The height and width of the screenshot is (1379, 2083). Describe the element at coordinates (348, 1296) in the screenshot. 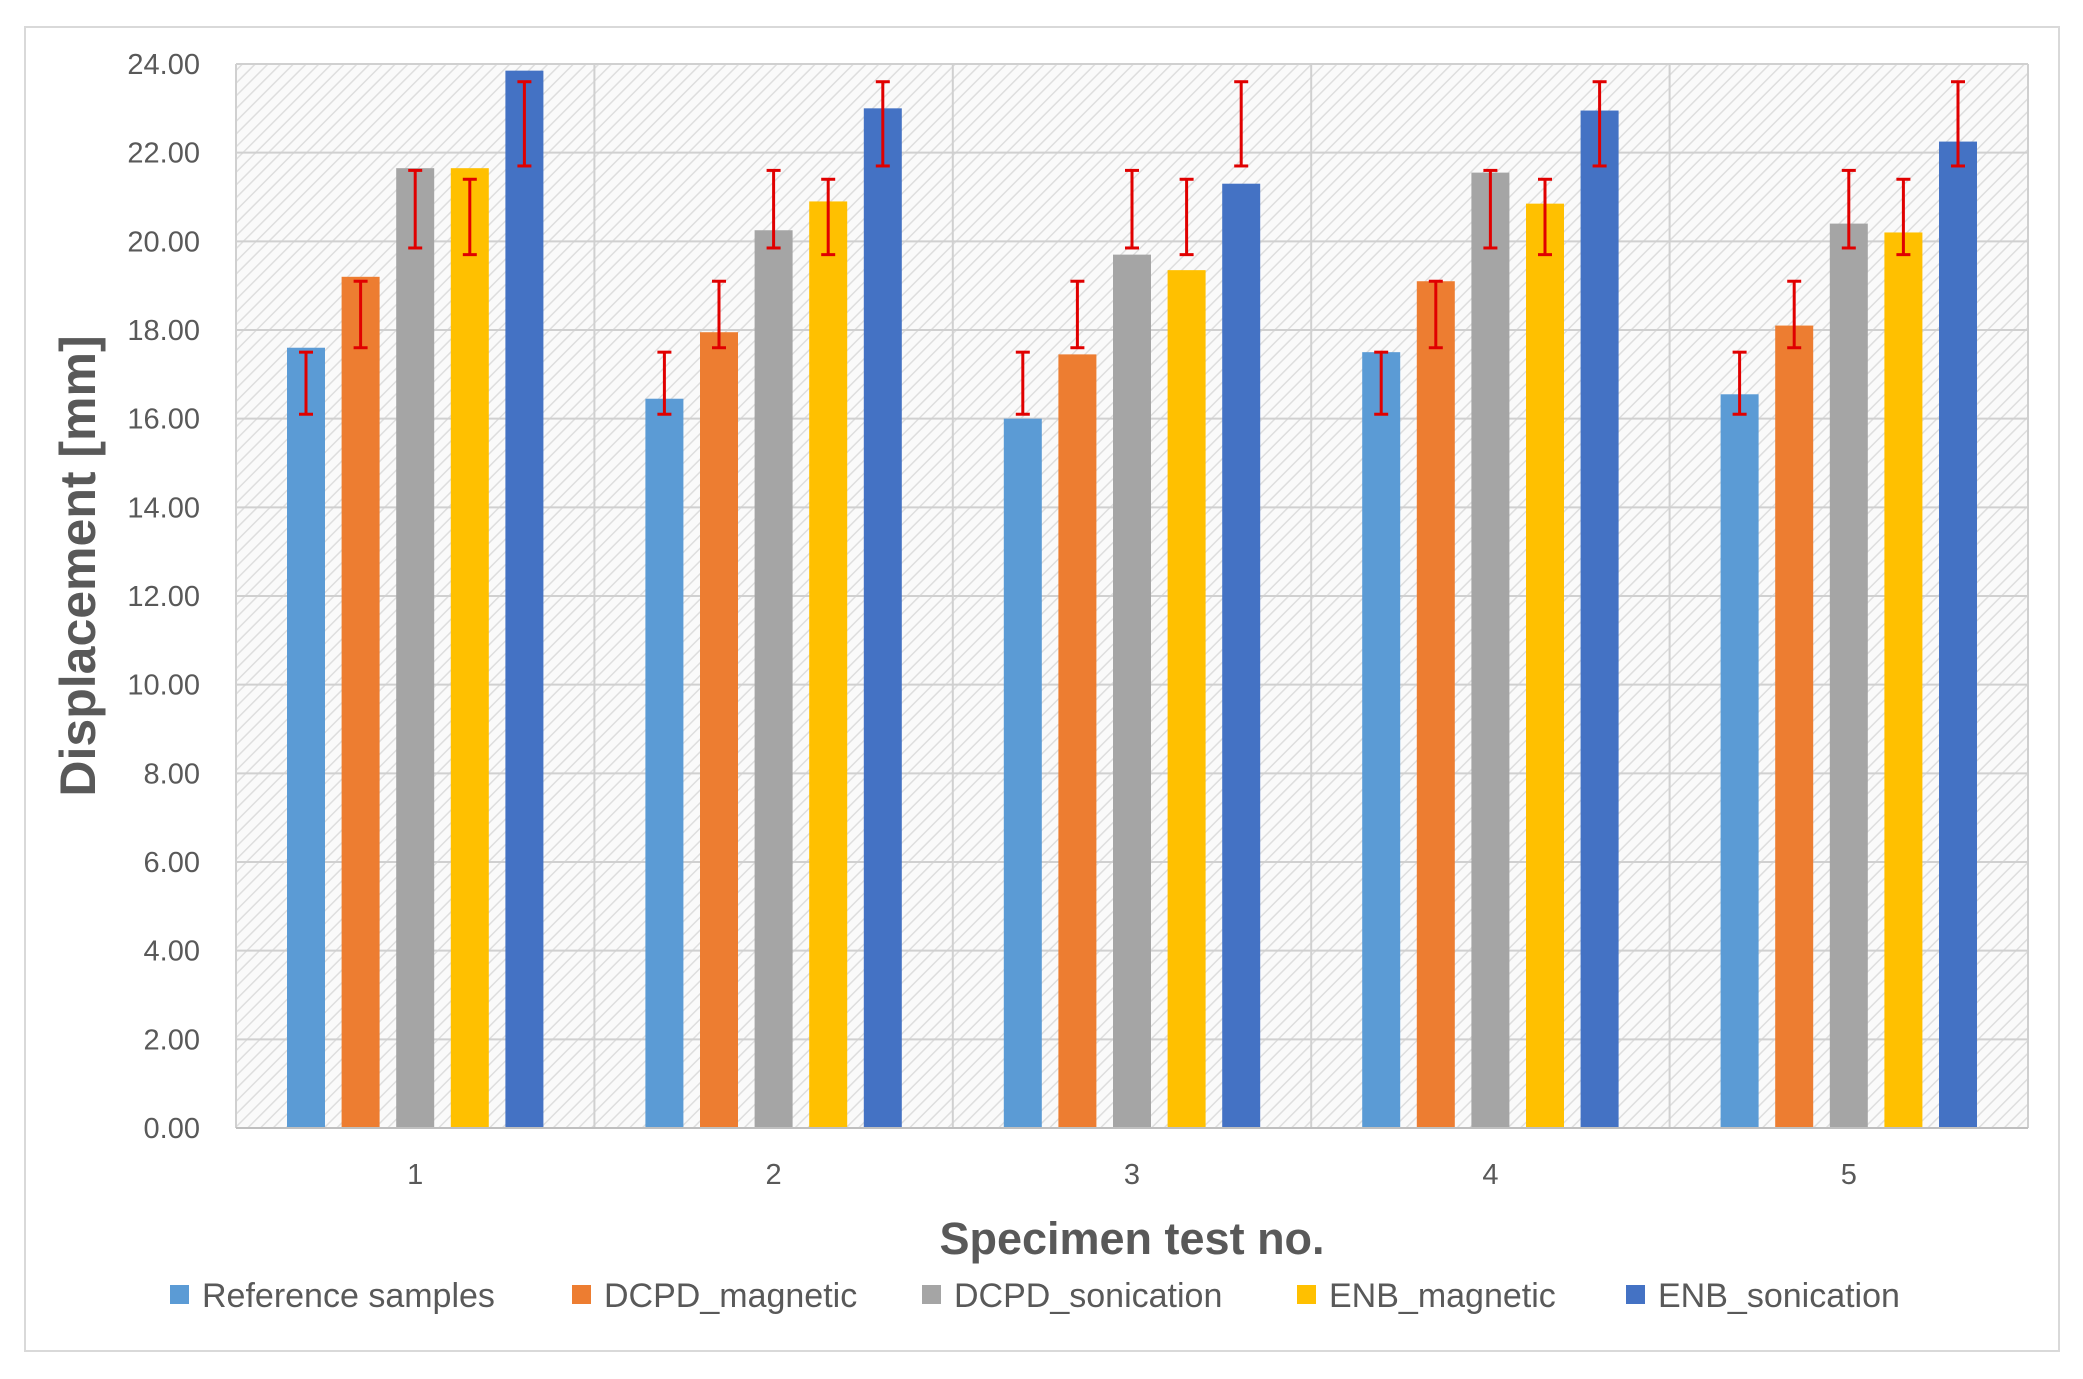

I see `legend-label: Reference samples` at that location.